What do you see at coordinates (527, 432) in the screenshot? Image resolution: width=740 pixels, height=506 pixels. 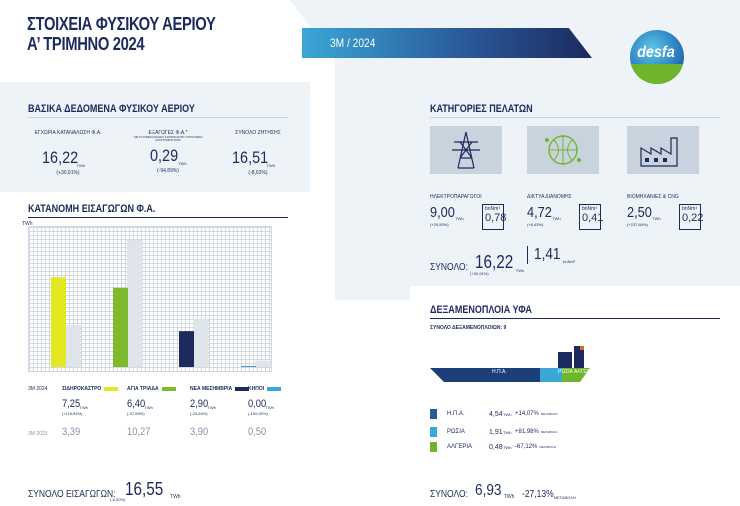 I see `lng-row-change: +81,98%` at bounding box center [527, 432].